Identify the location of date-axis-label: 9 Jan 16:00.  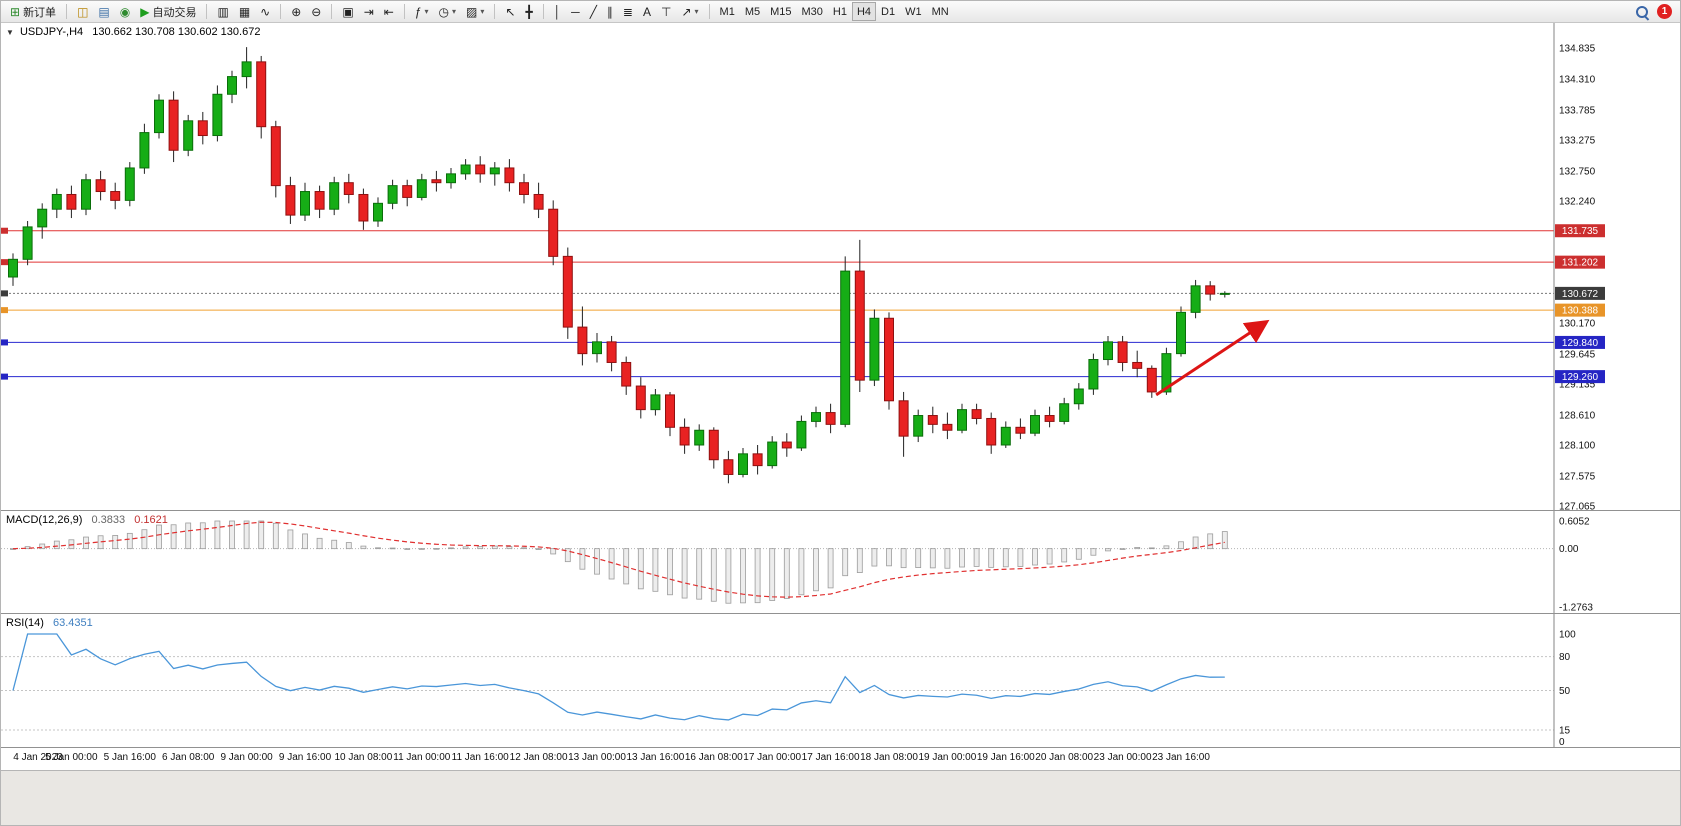
(305, 757).